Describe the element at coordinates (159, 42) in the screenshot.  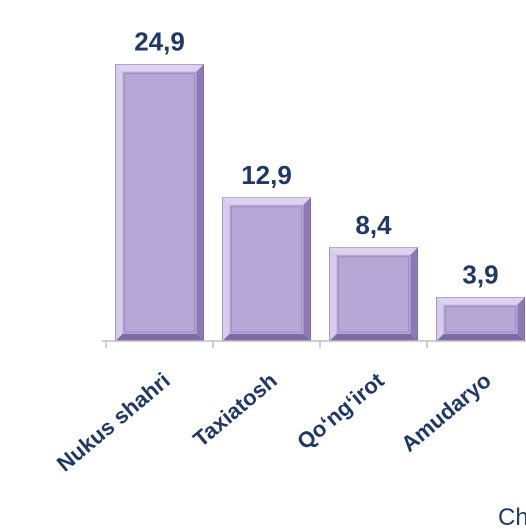
I see `value-label: 24,9` at that location.